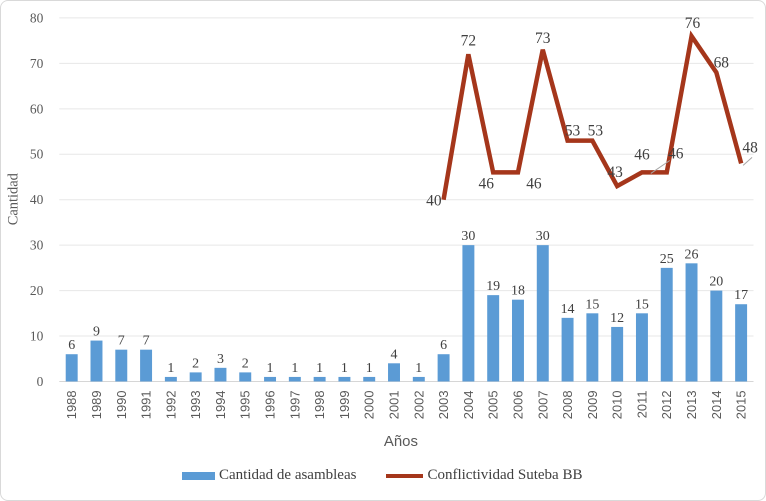 Image resolution: width=766 pixels, height=501 pixels. What do you see at coordinates (722, 62) in the screenshot?
I see `line-label-2014: 68` at bounding box center [722, 62].